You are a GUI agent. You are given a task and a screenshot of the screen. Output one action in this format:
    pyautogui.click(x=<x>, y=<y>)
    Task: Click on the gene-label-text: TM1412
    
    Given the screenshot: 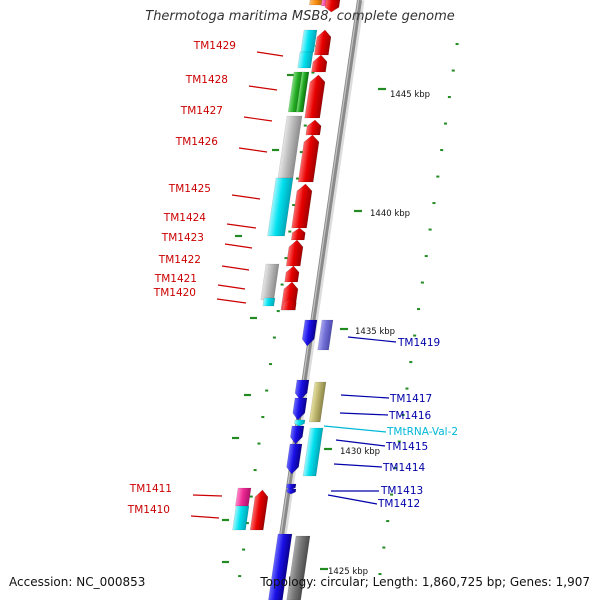 What is the action you would take?
    pyautogui.click(x=398, y=504)
    